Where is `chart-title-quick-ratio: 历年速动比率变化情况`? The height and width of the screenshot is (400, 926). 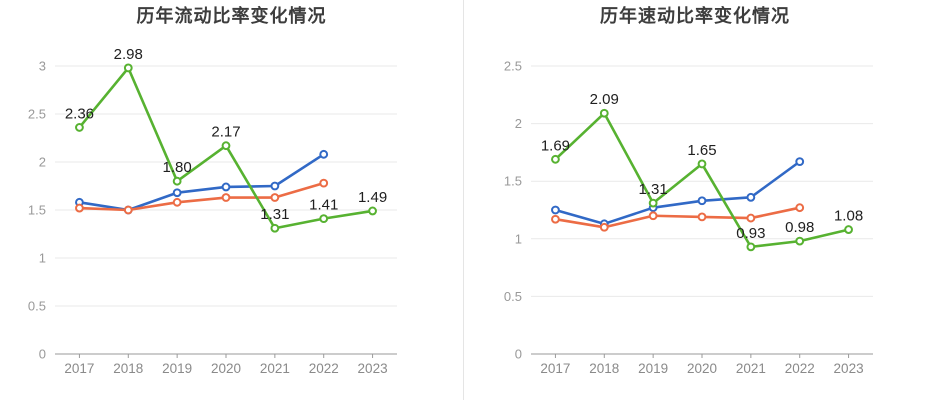
chart-title-quick-ratio: 历年速动比率变化情况 is located at coordinates (695, 16).